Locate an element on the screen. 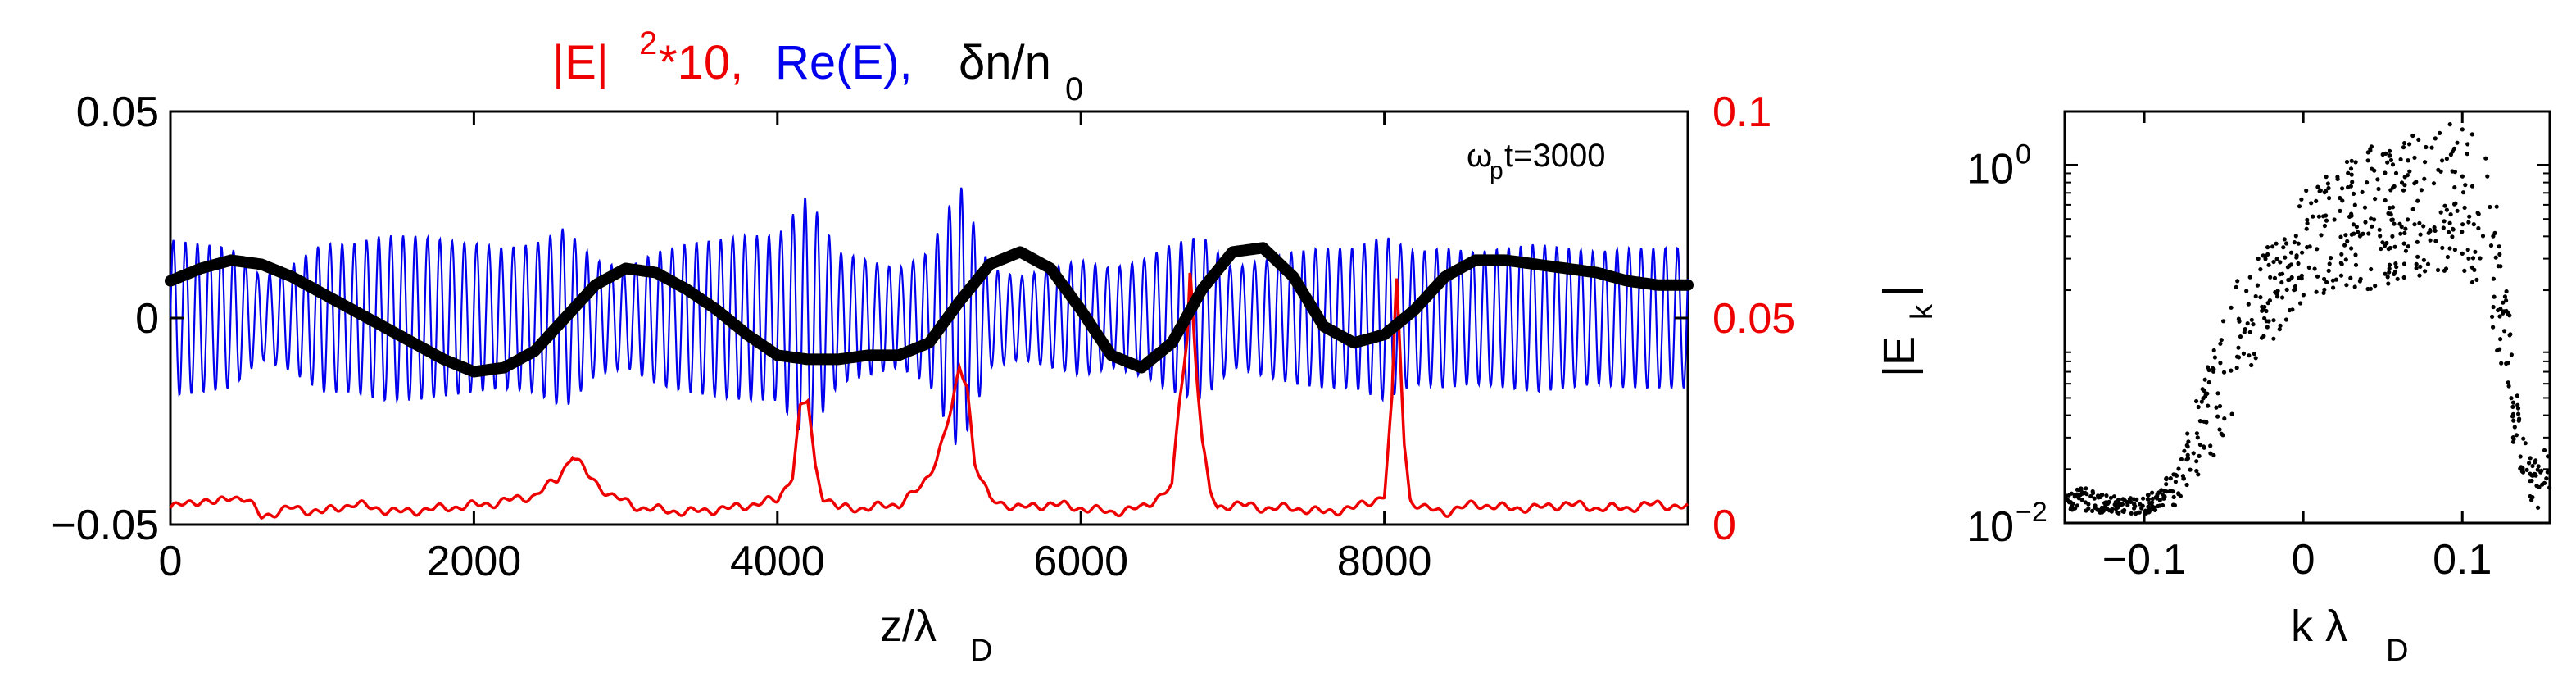 The width and height of the screenshot is (2576, 700). right-axis-tick-label: 0.05 is located at coordinates (1753, 319).